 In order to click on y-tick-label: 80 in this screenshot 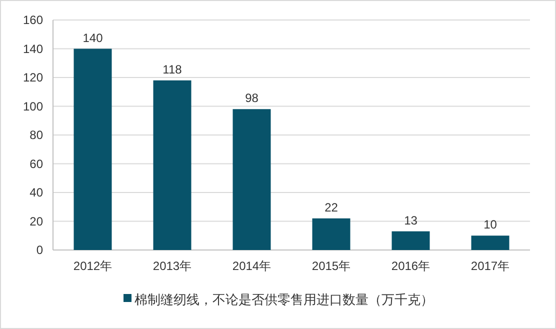, I will do `click(37, 135)`.